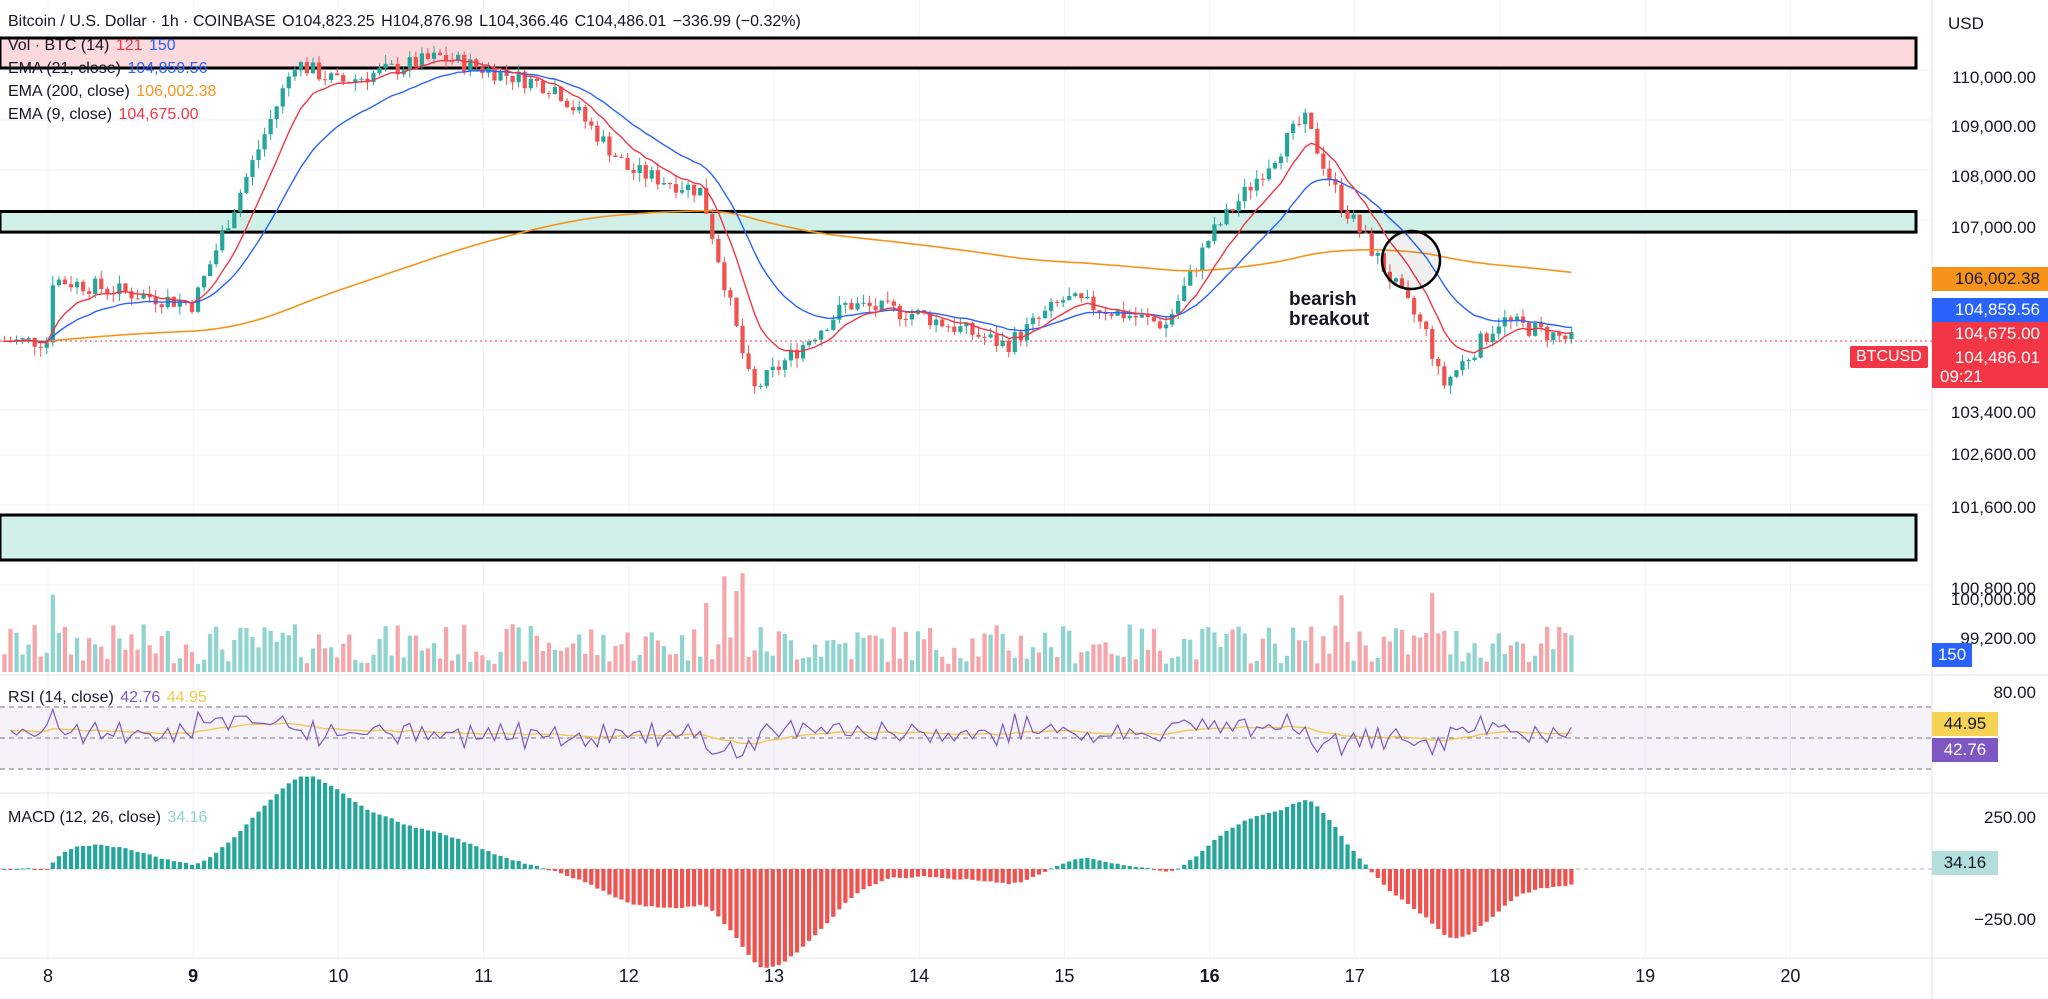 The height and width of the screenshot is (999, 2048). What do you see at coordinates (1998, 638) in the screenshot?
I see `price-axis-label: 99,200.00` at bounding box center [1998, 638].